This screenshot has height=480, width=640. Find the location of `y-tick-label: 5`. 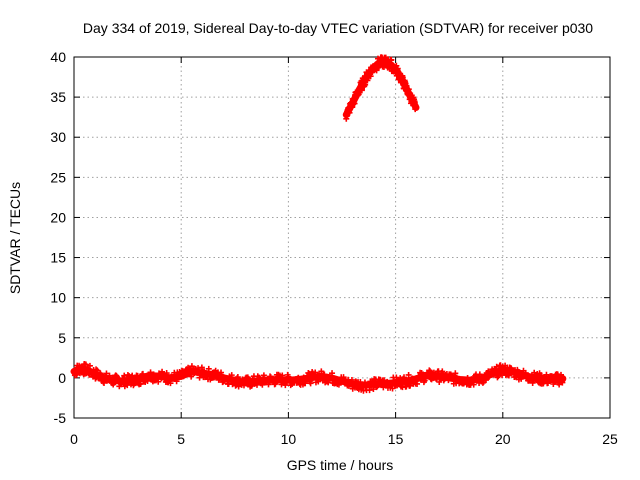

y-tick-label: 5 is located at coordinates (62, 338).